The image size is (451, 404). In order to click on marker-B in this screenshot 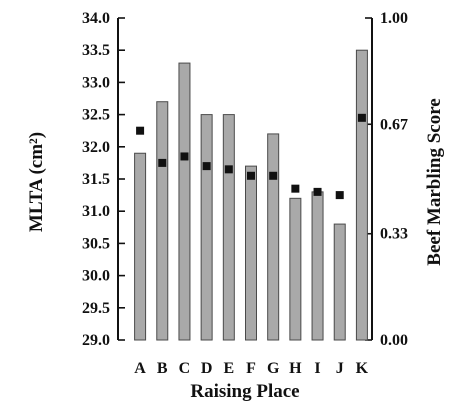, I will do `click(162, 162)`.